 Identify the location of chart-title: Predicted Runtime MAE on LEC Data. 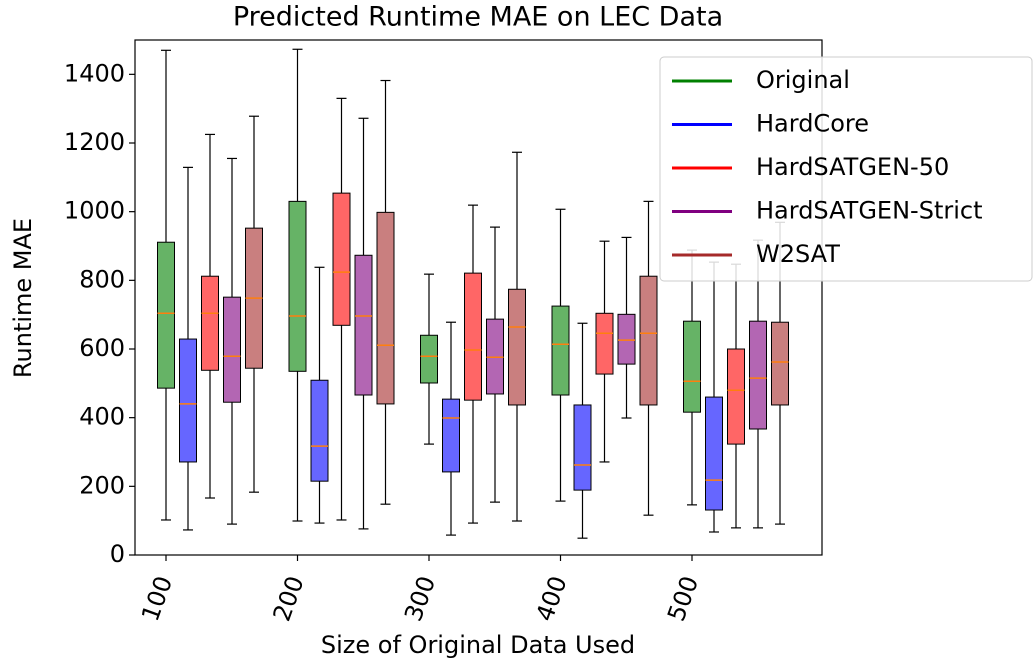
(478, 17).